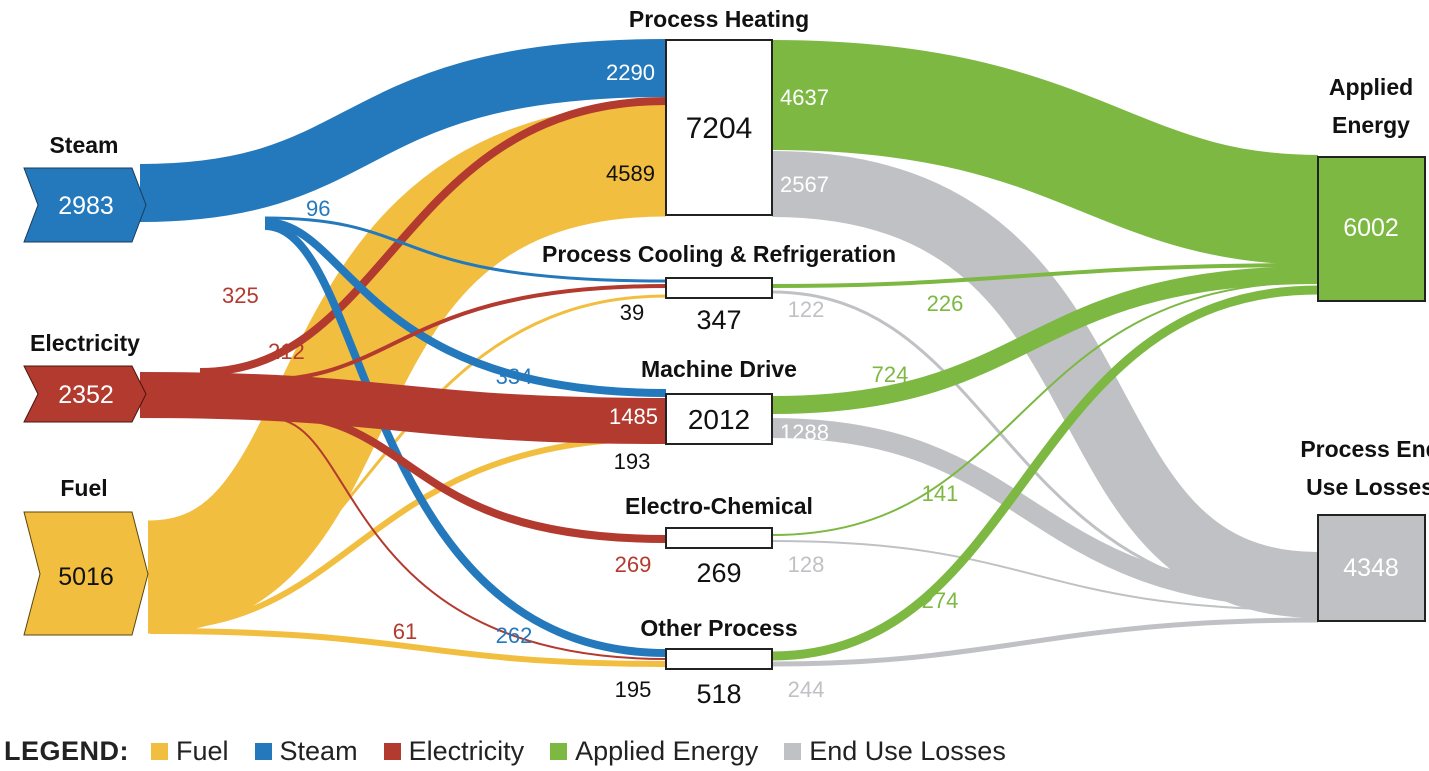 This screenshot has width=1429, height=771. What do you see at coordinates (793, 751) in the screenshot?
I see `legend-swatch-losses` at bounding box center [793, 751].